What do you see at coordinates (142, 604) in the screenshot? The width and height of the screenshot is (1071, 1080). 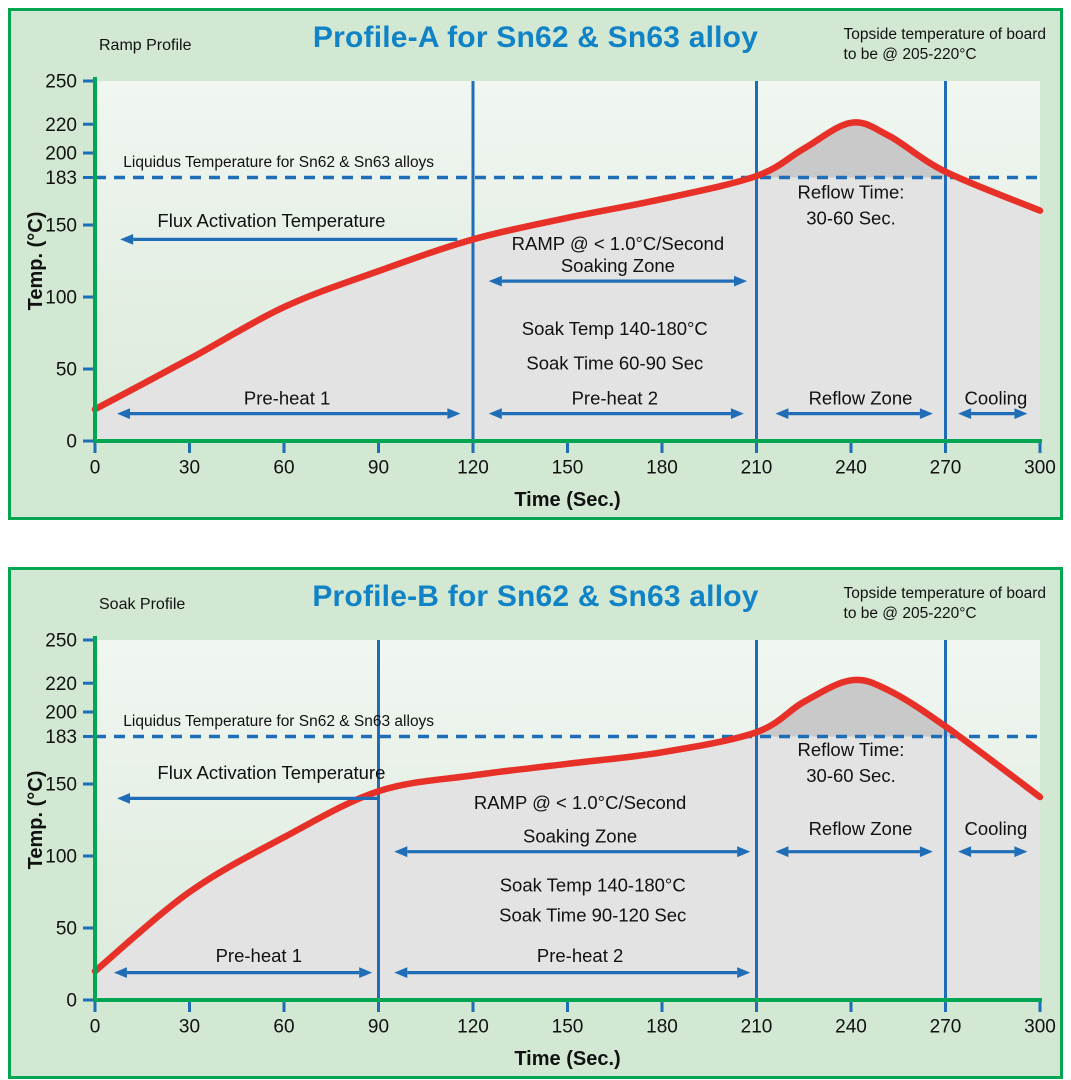 I see `profile-type-label: Soak Profile` at bounding box center [142, 604].